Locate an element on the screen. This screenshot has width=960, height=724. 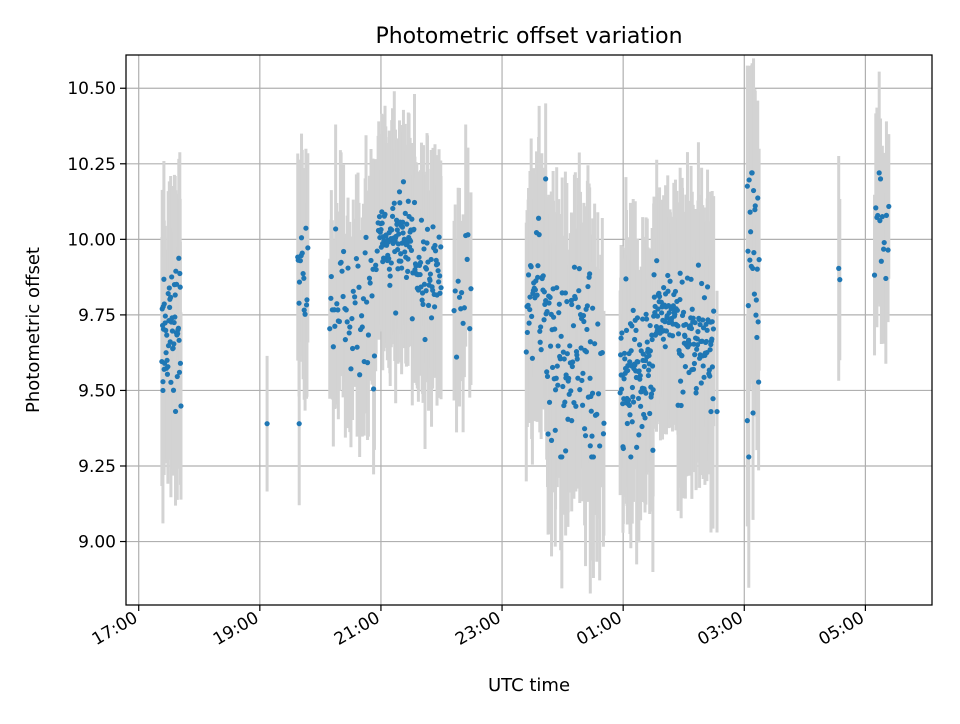
x-tick-label: 21:00 is located at coordinates (357, 629).